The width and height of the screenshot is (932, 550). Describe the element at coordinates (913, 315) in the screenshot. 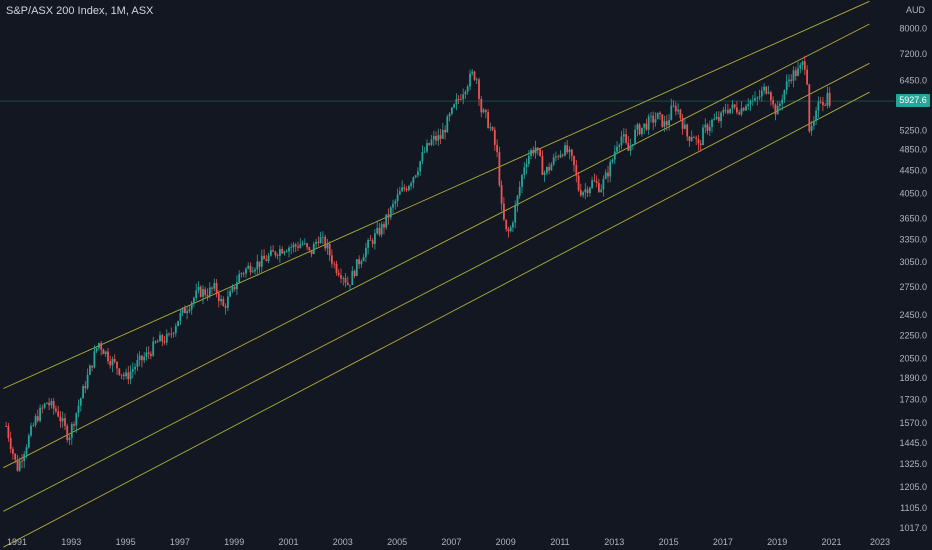

I see `y-tick-label-13: 2450.0` at that location.